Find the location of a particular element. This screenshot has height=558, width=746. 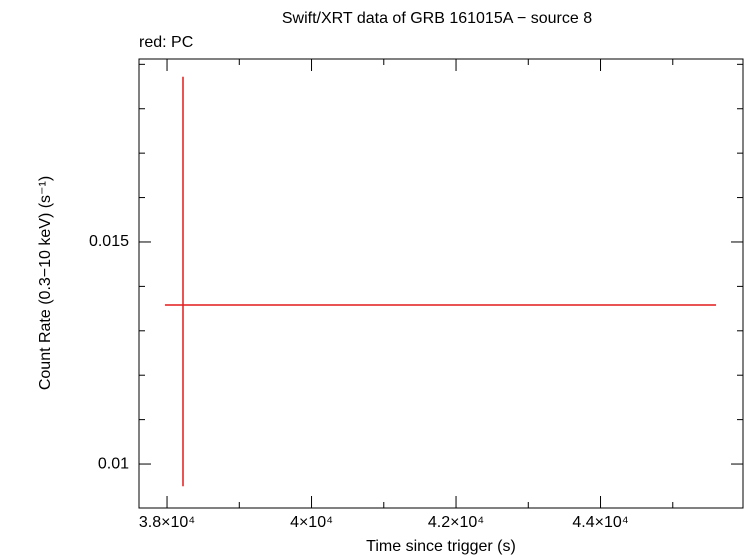

x-axis-label: Time since trigger (s) is located at coordinates (441, 546).